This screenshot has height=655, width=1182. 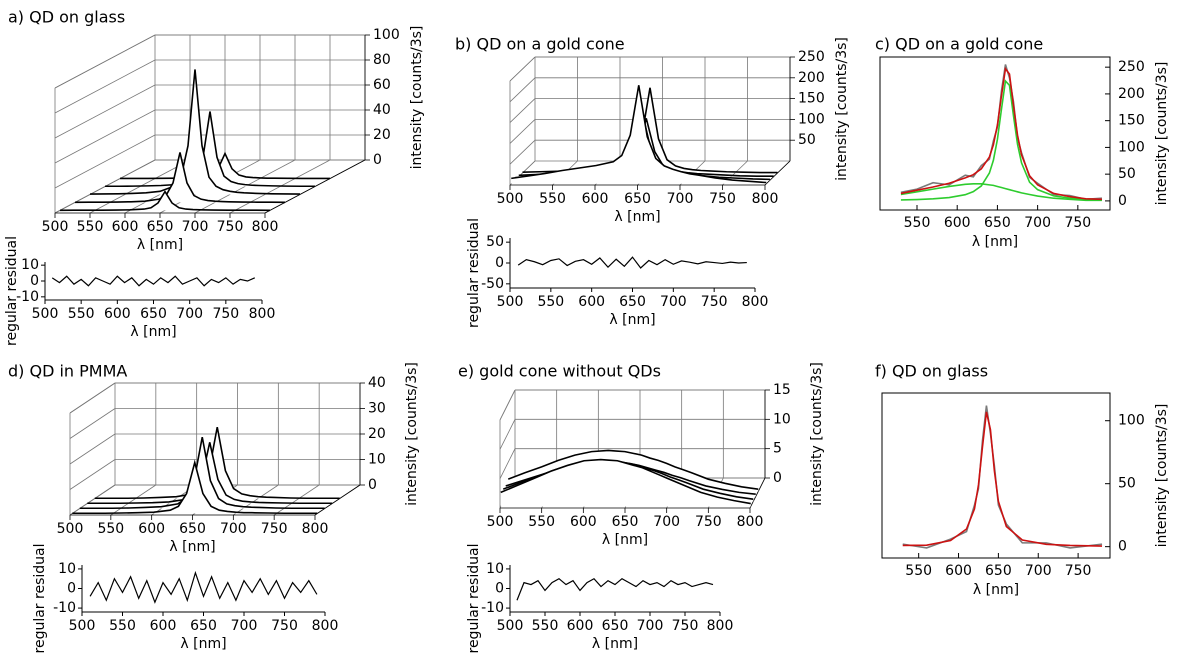 I want to click on z-tick-label: 40, so click(x=382, y=110).